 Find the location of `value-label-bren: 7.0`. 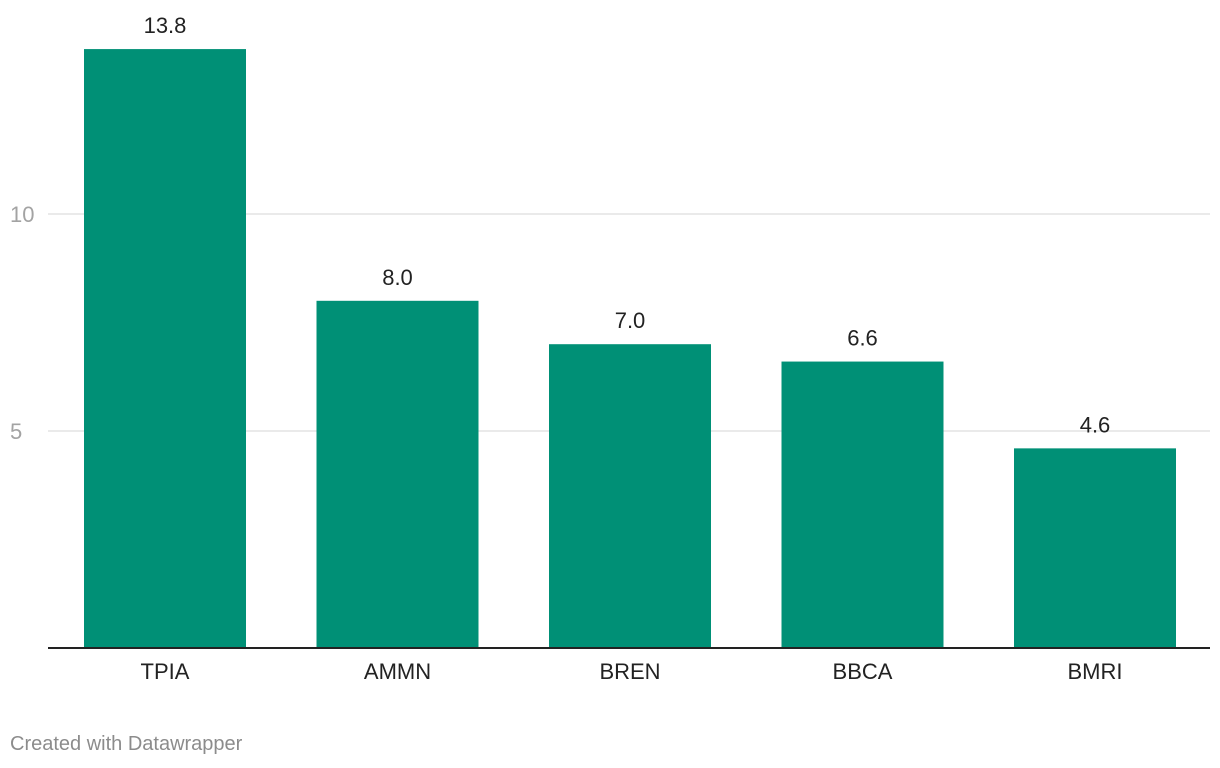

value-label-bren: 7.0 is located at coordinates (630, 320).